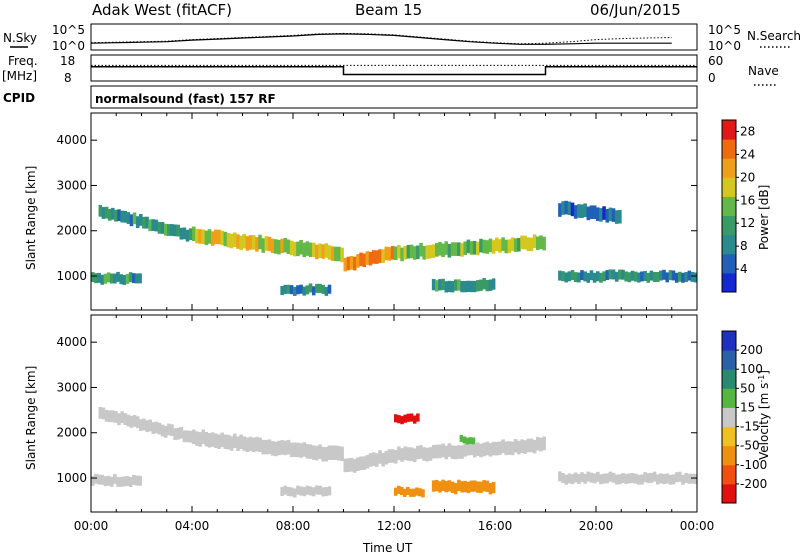 Image resolution: width=800 pixels, height=554 pixels. What do you see at coordinates (394, 97) in the screenshot?
I see `cpid-box` at bounding box center [394, 97].